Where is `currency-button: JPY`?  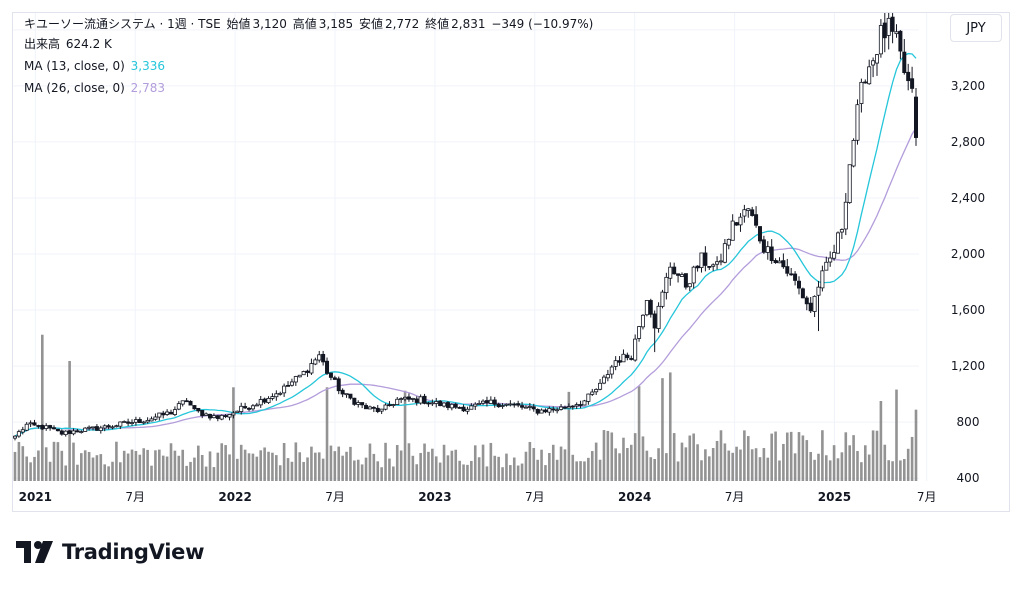
currency-button: JPY is located at coordinates (976, 28).